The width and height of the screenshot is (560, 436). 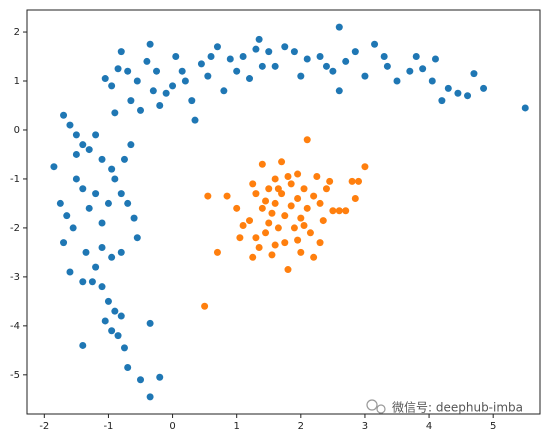 What do you see at coordinates (444, 407) in the screenshot?
I see `watermark: 微信号: deephub-imba` at bounding box center [444, 407].